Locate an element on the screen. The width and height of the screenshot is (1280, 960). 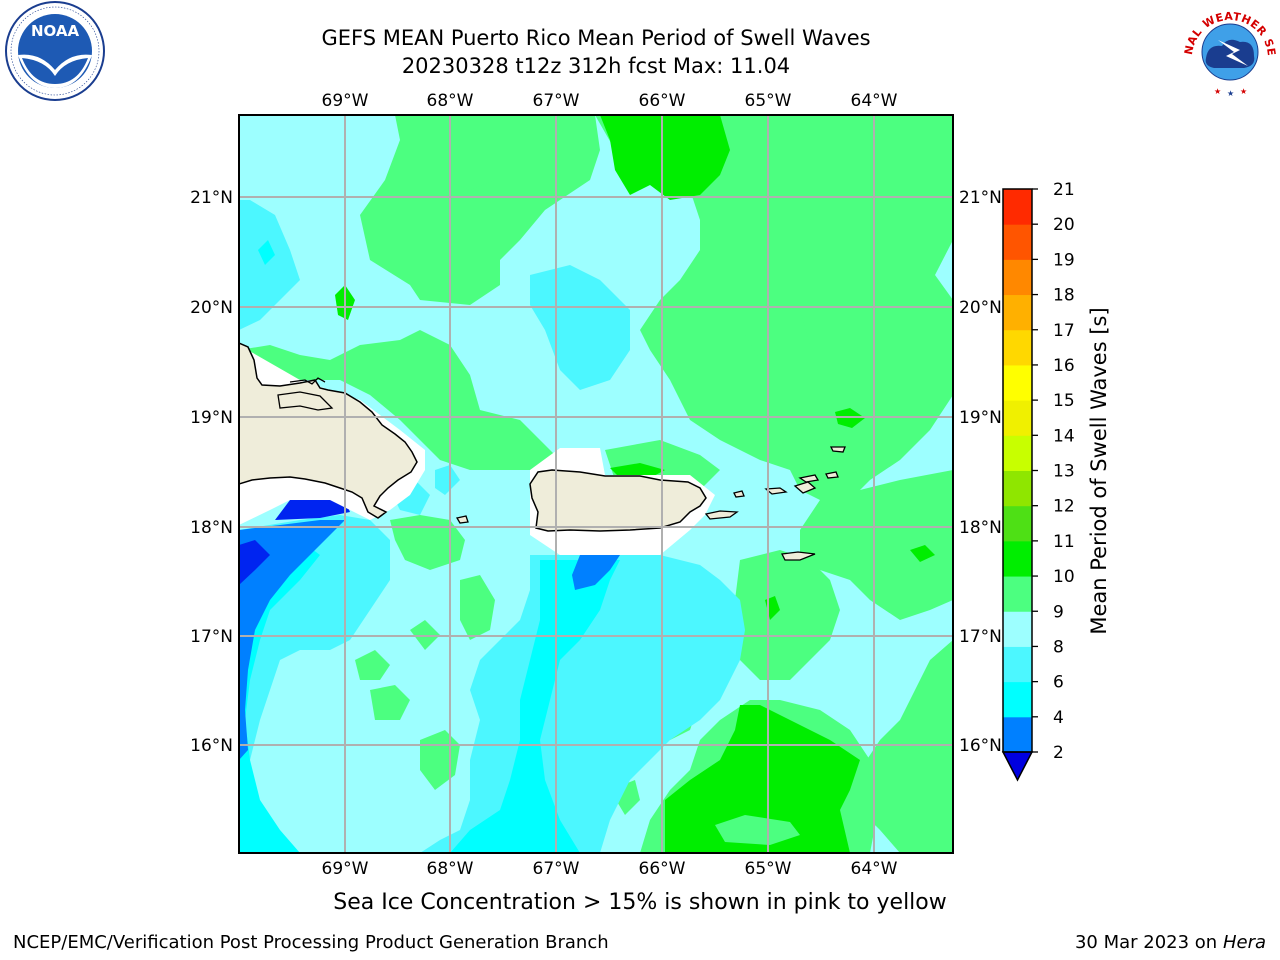
colorbar-tick-label: 19 is located at coordinates (1064, 260).